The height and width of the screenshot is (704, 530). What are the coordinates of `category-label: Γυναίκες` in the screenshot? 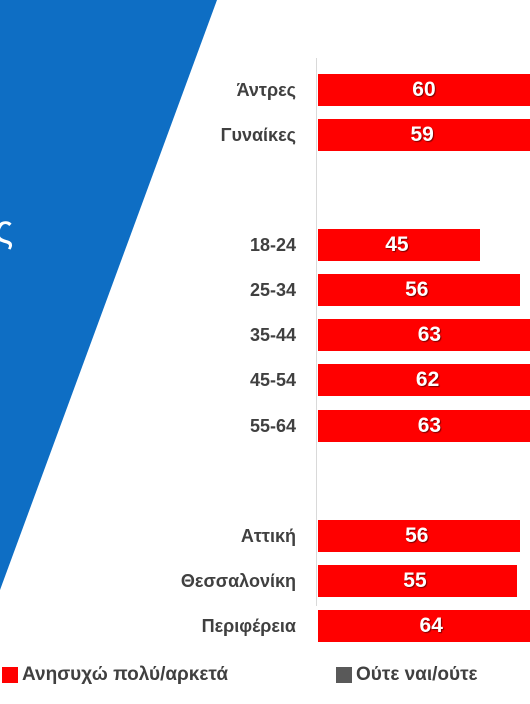 It's located at (258, 135).